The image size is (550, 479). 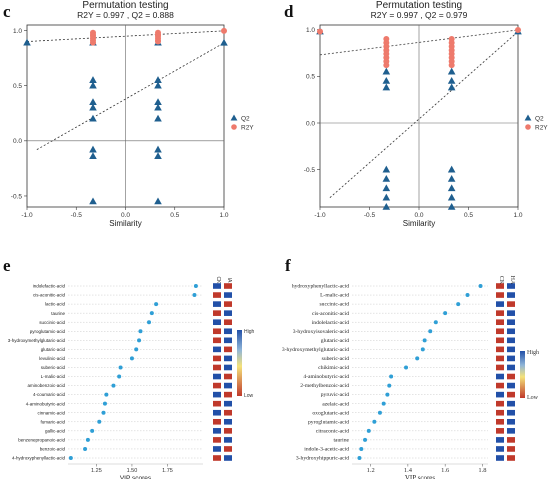 What do you see at coordinates (7, 11) in the screenshot?
I see `panel-letter: c` at bounding box center [7, 11].